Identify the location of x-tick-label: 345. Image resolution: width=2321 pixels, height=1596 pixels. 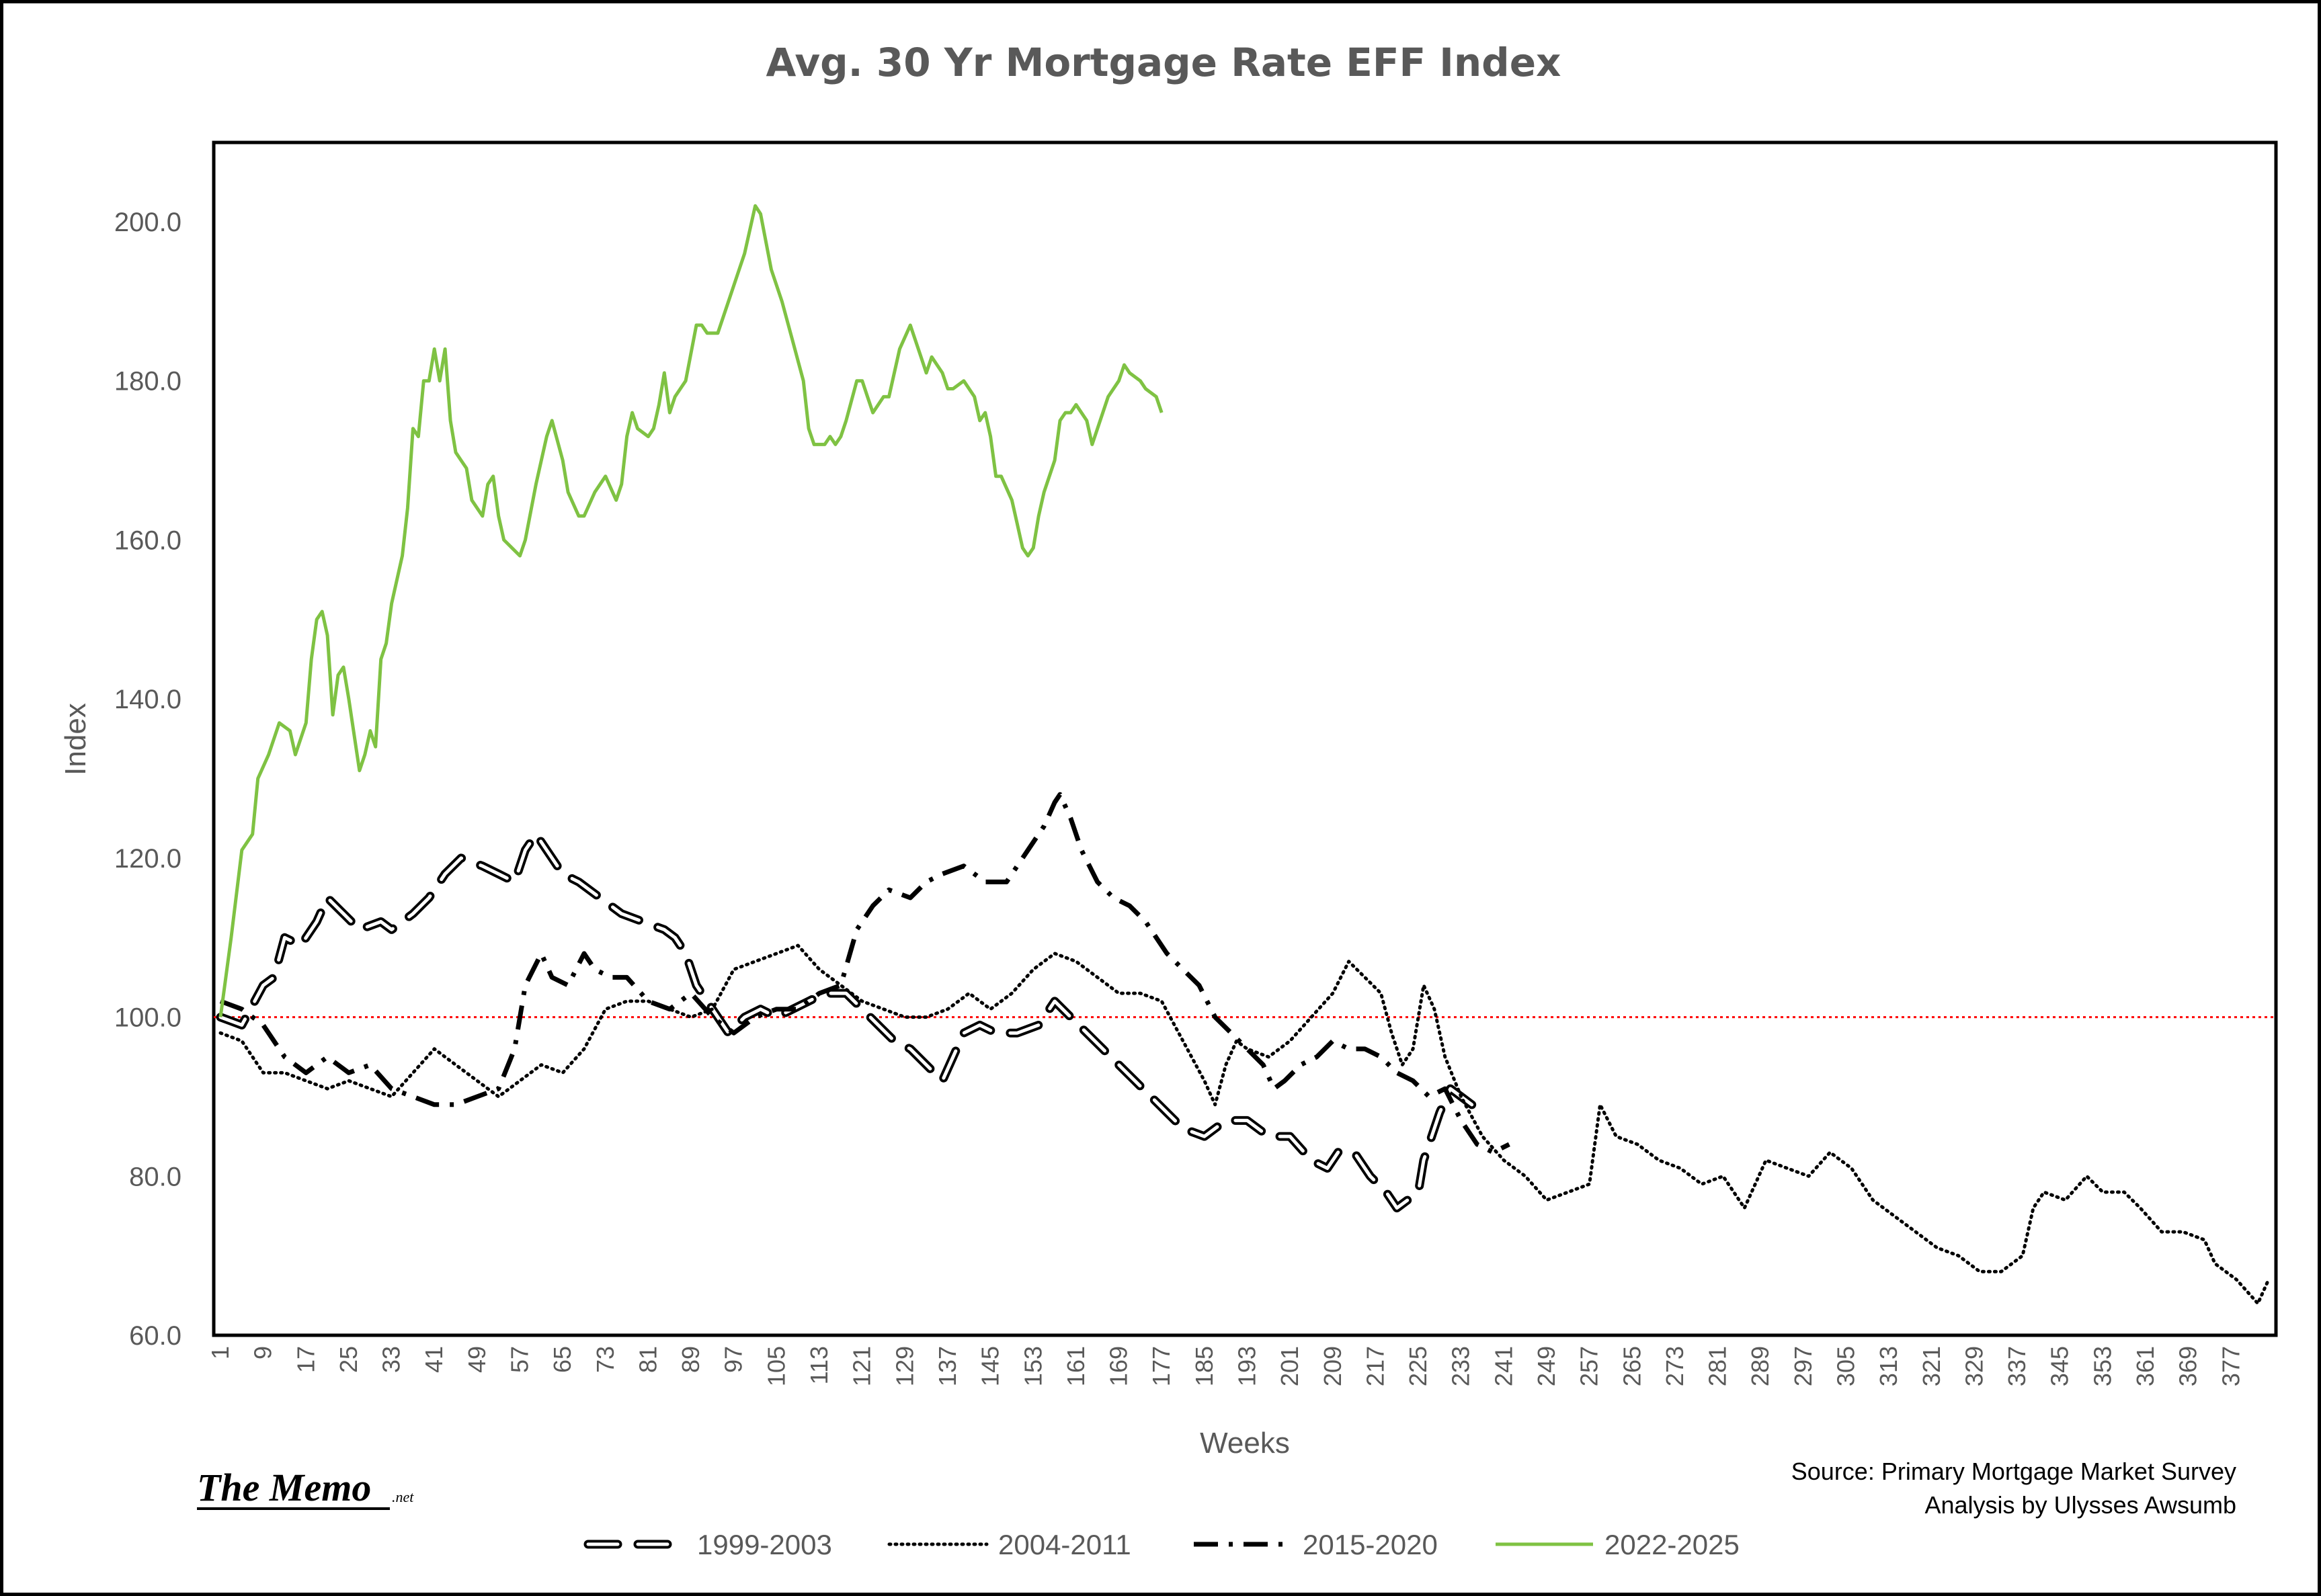
(2060, 1366).